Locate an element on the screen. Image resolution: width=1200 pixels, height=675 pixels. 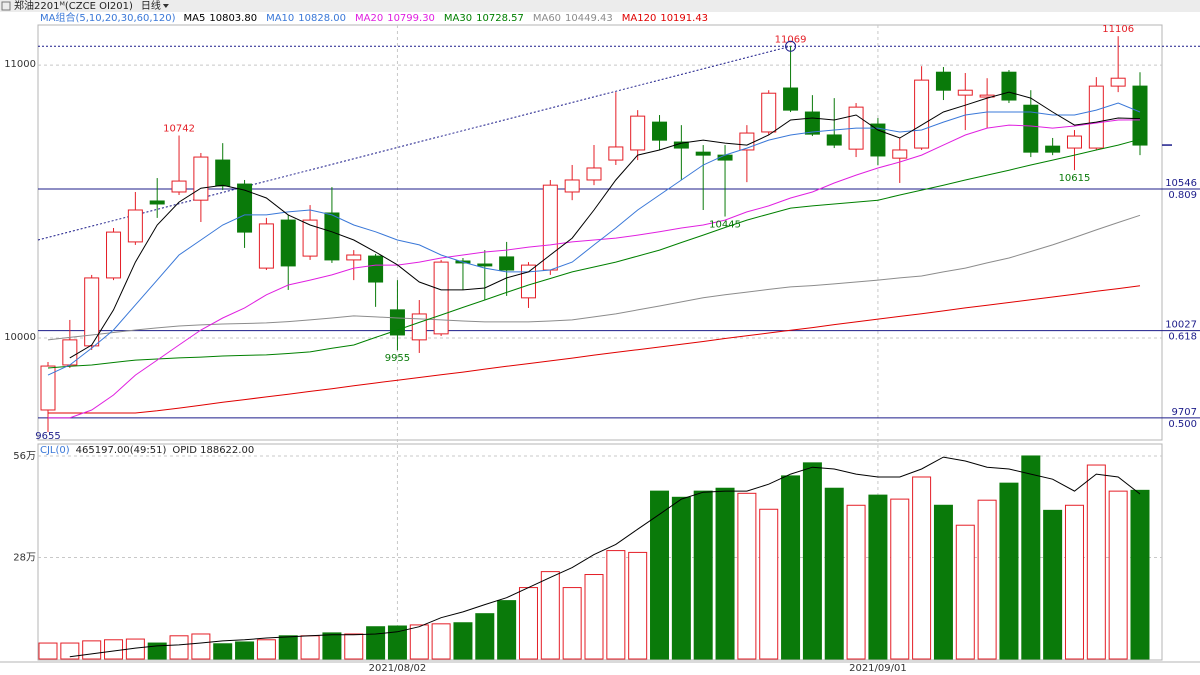
symbol-title: 郑油2201ᴹ(CZCE OI201) is located at coordinates (73, 6).